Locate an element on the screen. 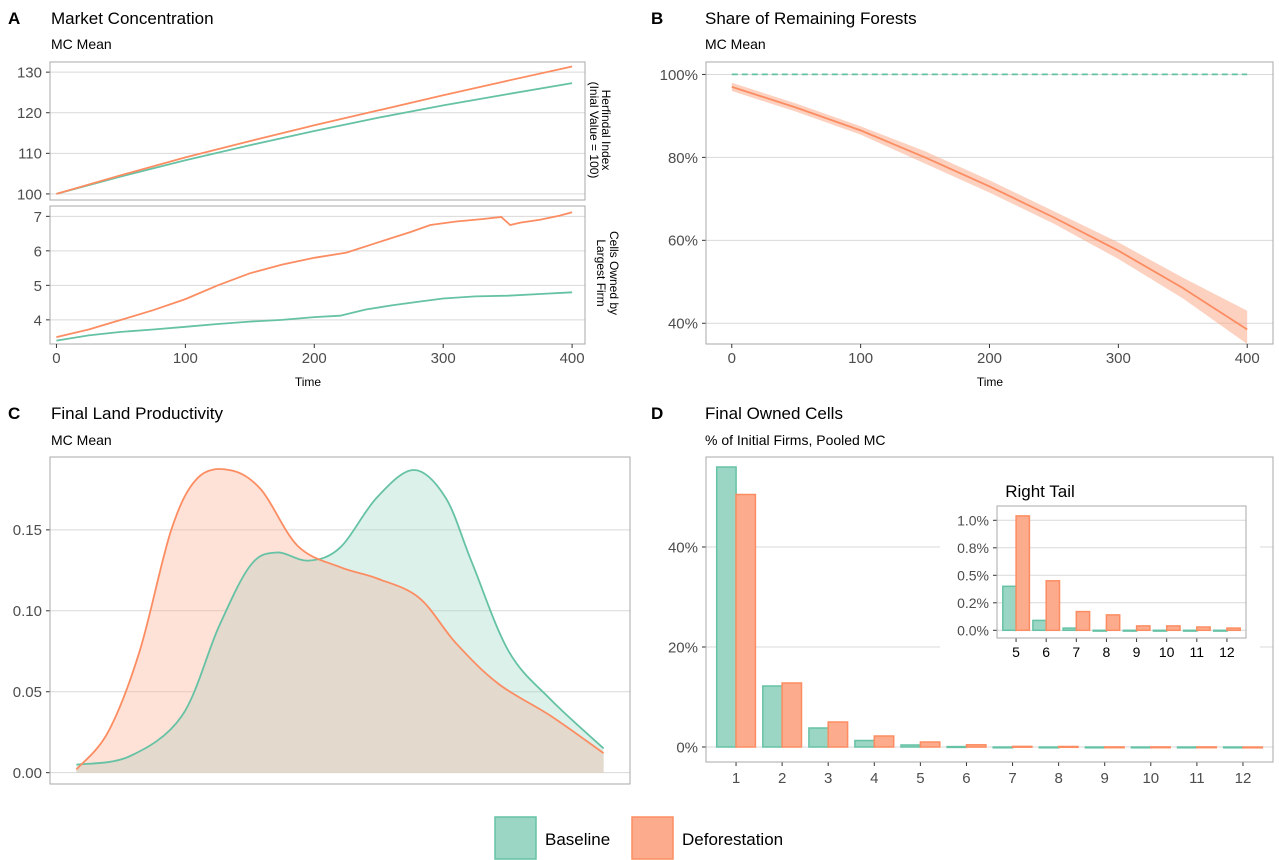 The height and width of the screenshot is (860, 1279). panel-d-x-tick-label: 5 is located at coordinates (920, 778).